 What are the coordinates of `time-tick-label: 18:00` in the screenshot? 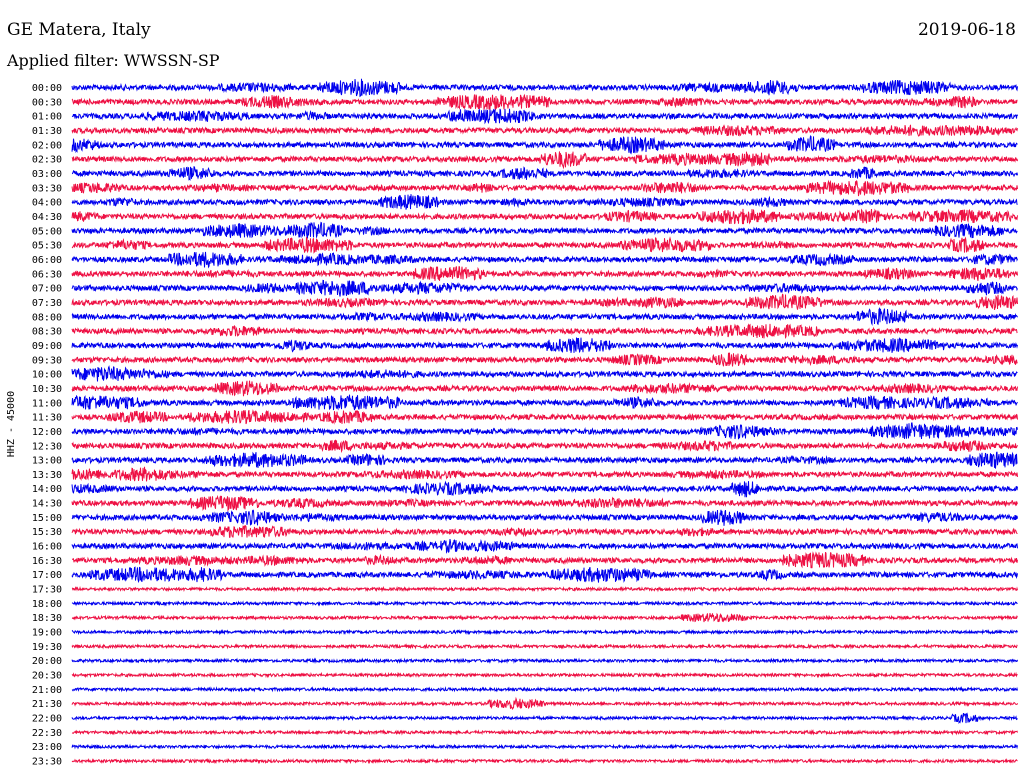 It's located at (47, 604).